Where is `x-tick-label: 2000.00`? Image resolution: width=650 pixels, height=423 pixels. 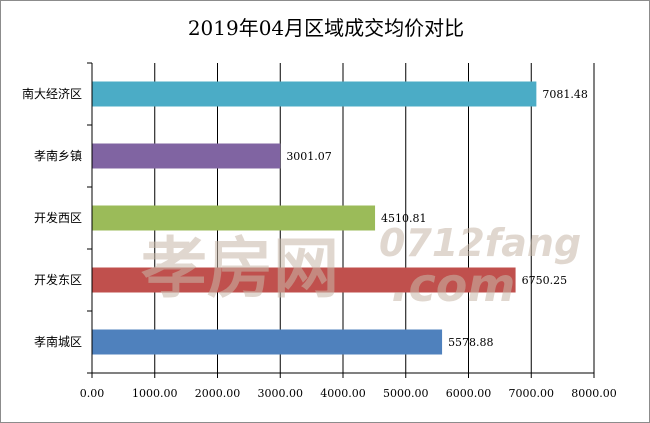 x-tick-label: 2000.00 is located at coordinates (218, 393).